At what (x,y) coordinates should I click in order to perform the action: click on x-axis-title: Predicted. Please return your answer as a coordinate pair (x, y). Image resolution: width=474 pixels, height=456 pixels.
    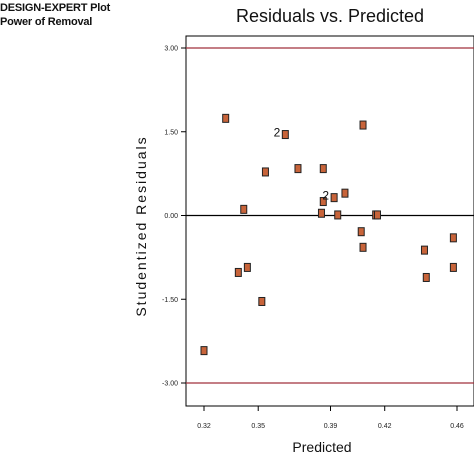
    Looking at the image, I should click on (321, 447).